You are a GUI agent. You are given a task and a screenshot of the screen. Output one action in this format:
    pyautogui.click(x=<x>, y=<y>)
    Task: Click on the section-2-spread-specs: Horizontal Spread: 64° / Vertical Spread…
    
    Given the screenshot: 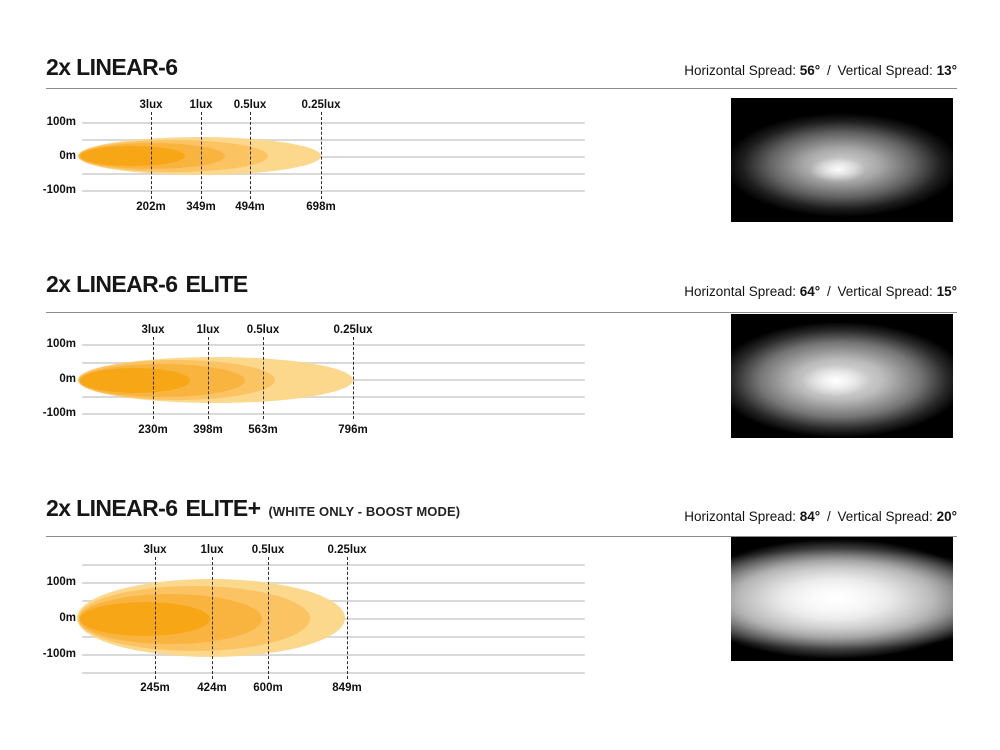 What is the action you would take?
    pyautogui.click(x=757, y=291)
    